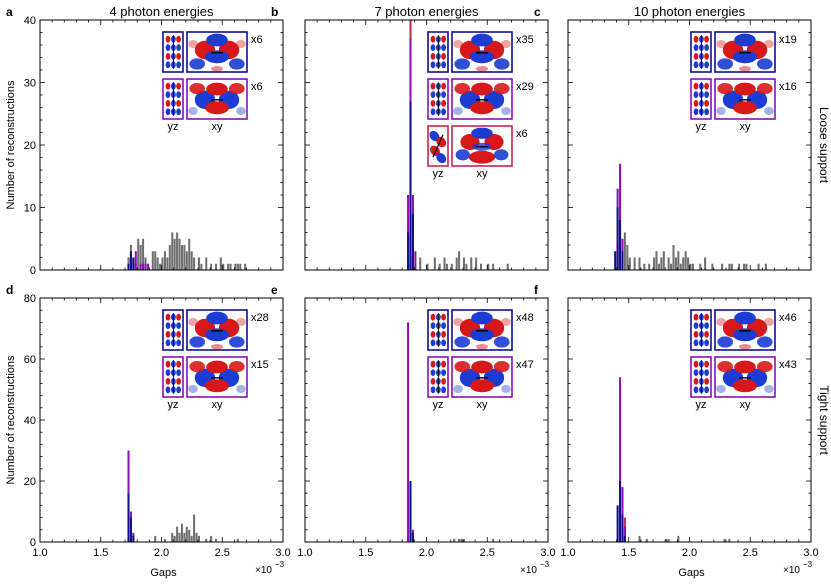 This screenshot has height=586, width=831. Describe the element at coordinates (260, 365) in the screenshot. I see `inset-count-label: x15` at that location.